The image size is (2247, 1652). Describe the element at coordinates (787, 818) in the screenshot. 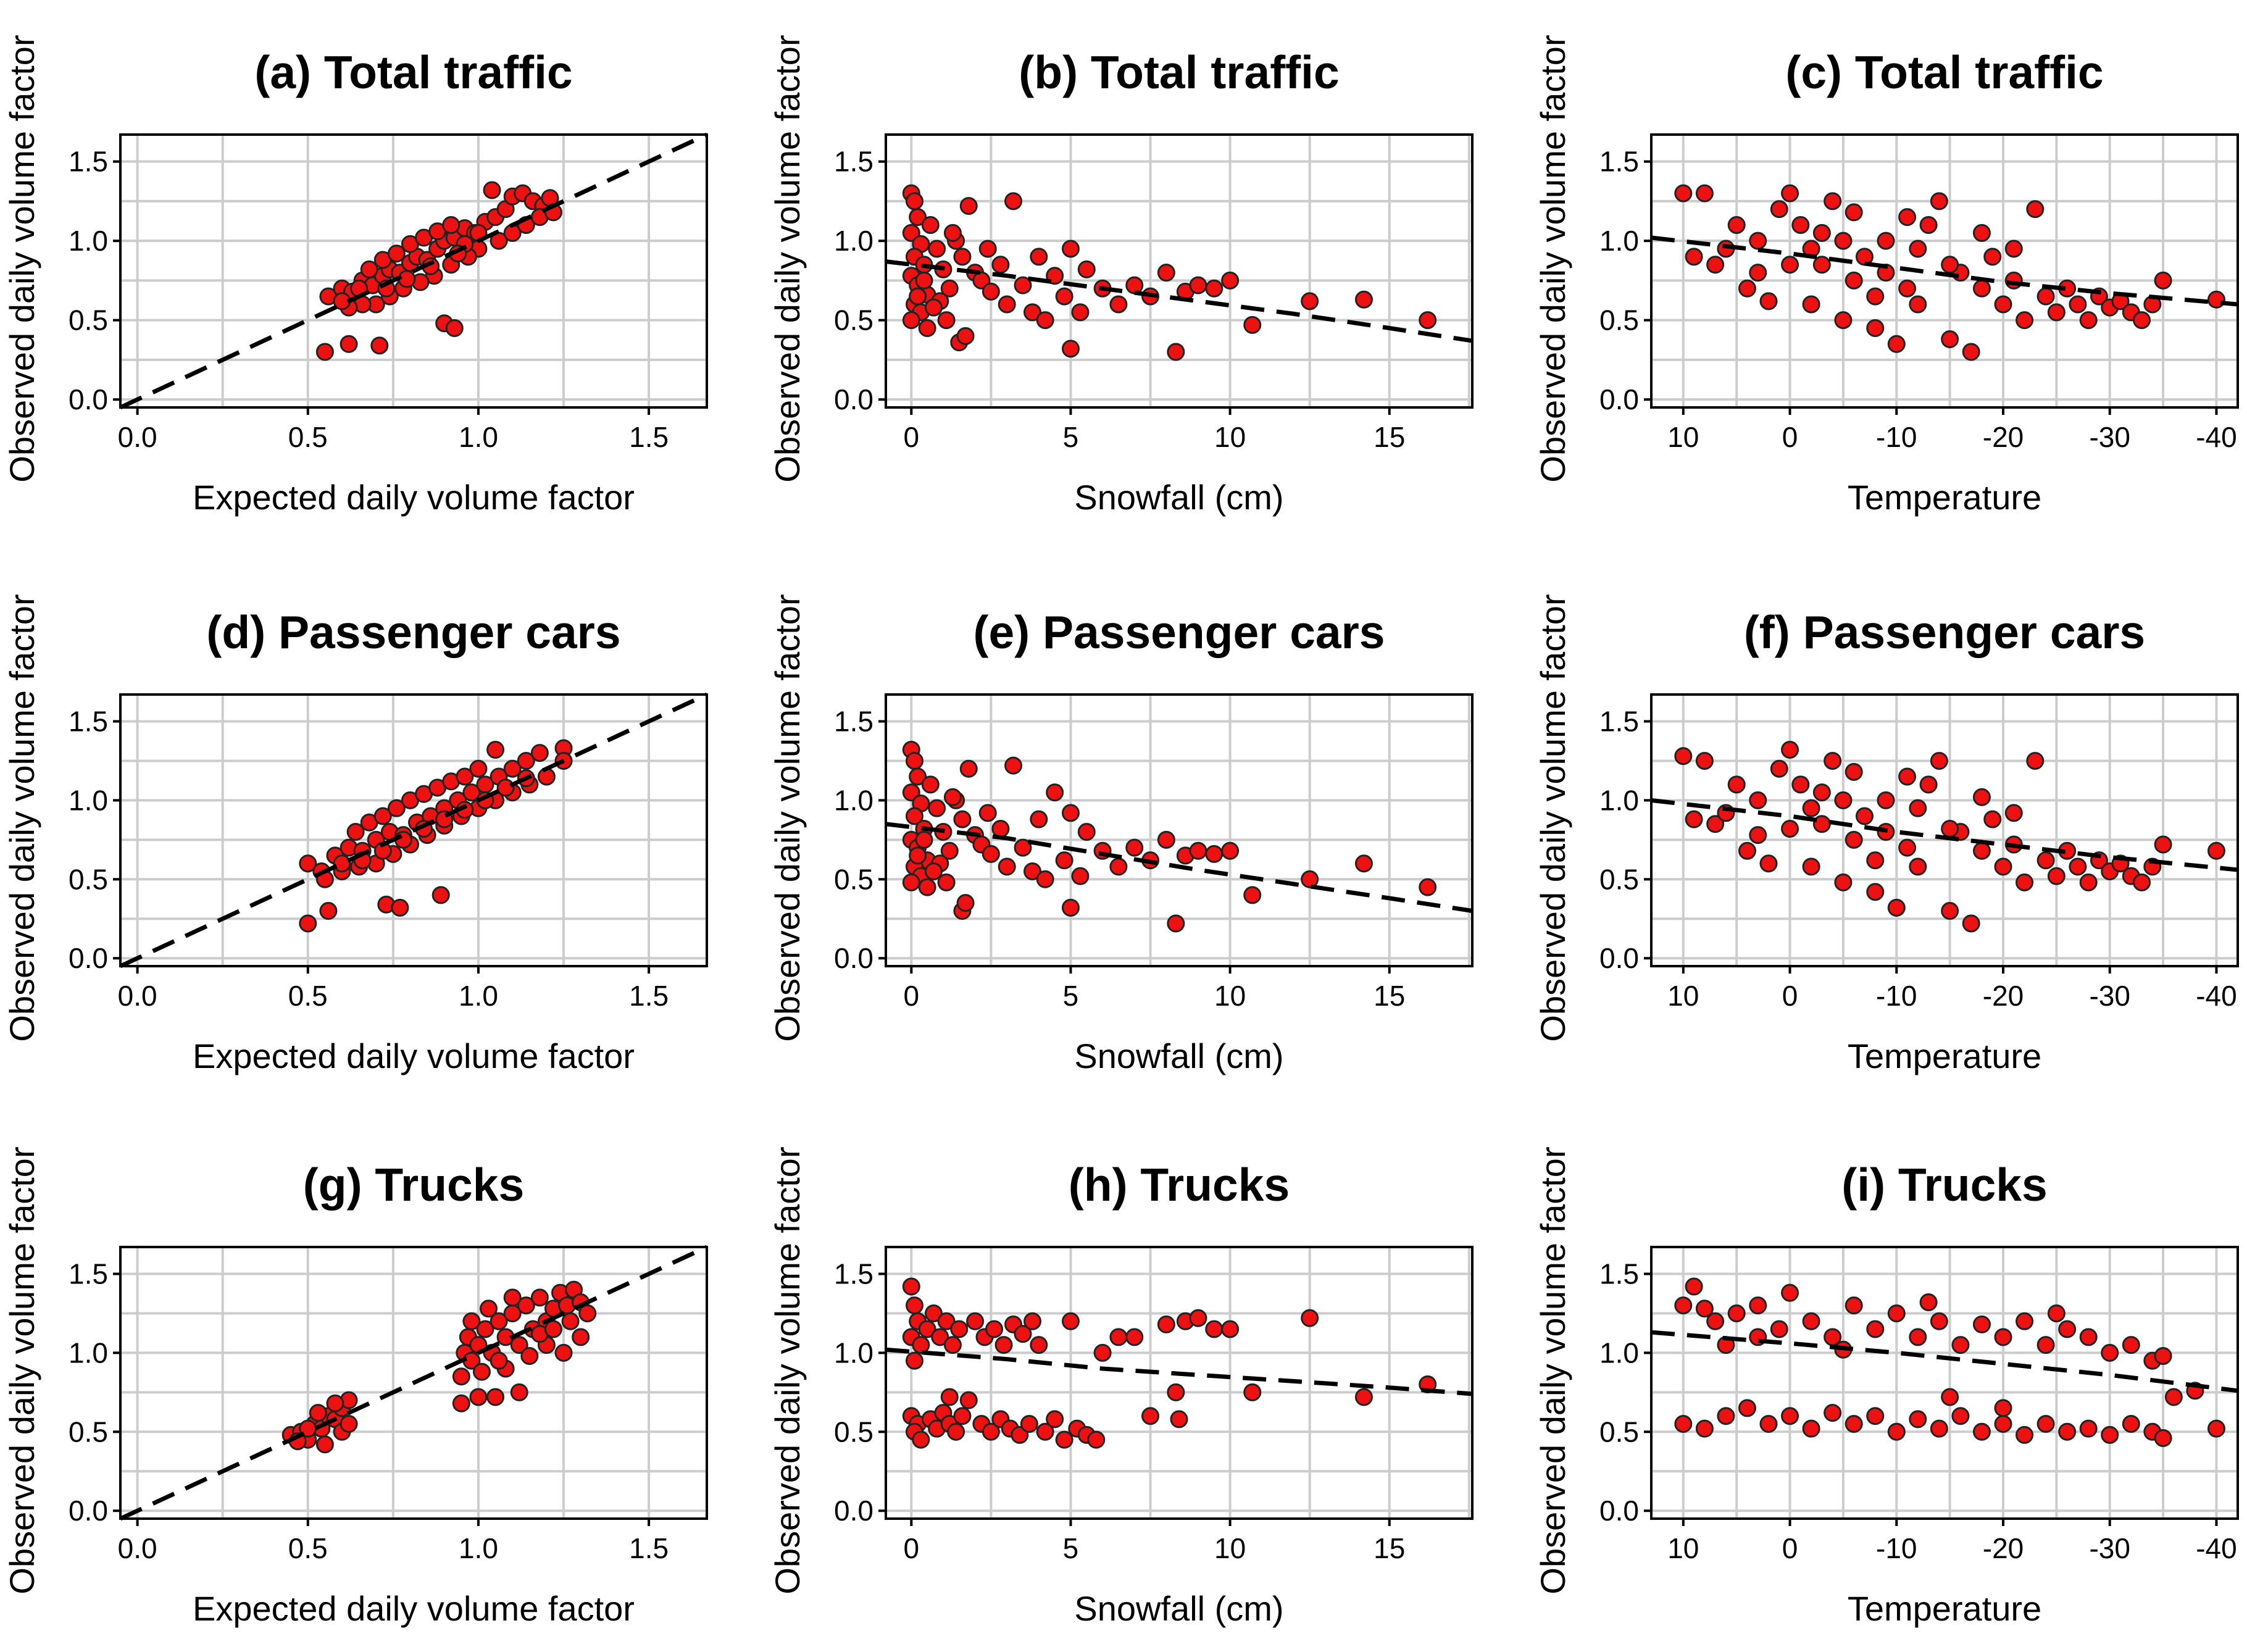

I see `chart-e-ylabel: Observed daily volume factor` at that location.